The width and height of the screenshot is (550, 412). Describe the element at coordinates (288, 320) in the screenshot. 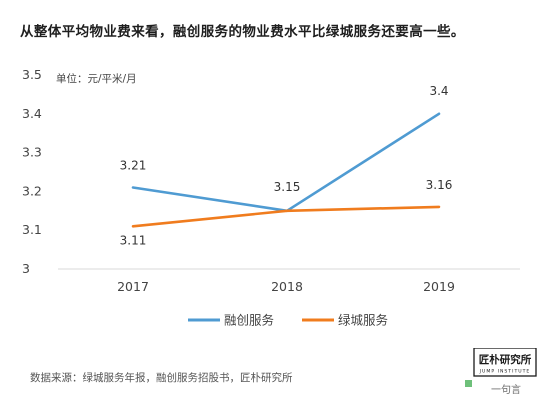

I see `legend: 融创服务 绿城服务` at that location.